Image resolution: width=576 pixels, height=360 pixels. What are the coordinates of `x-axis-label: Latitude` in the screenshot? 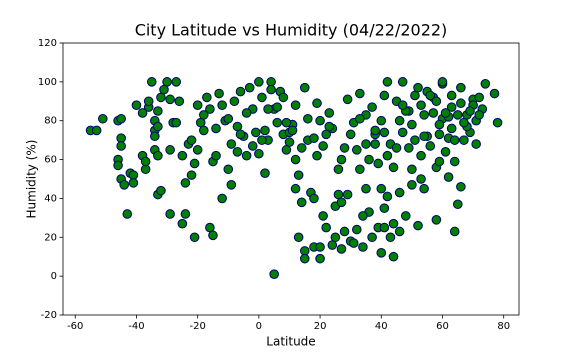 It's located at (290, 342).